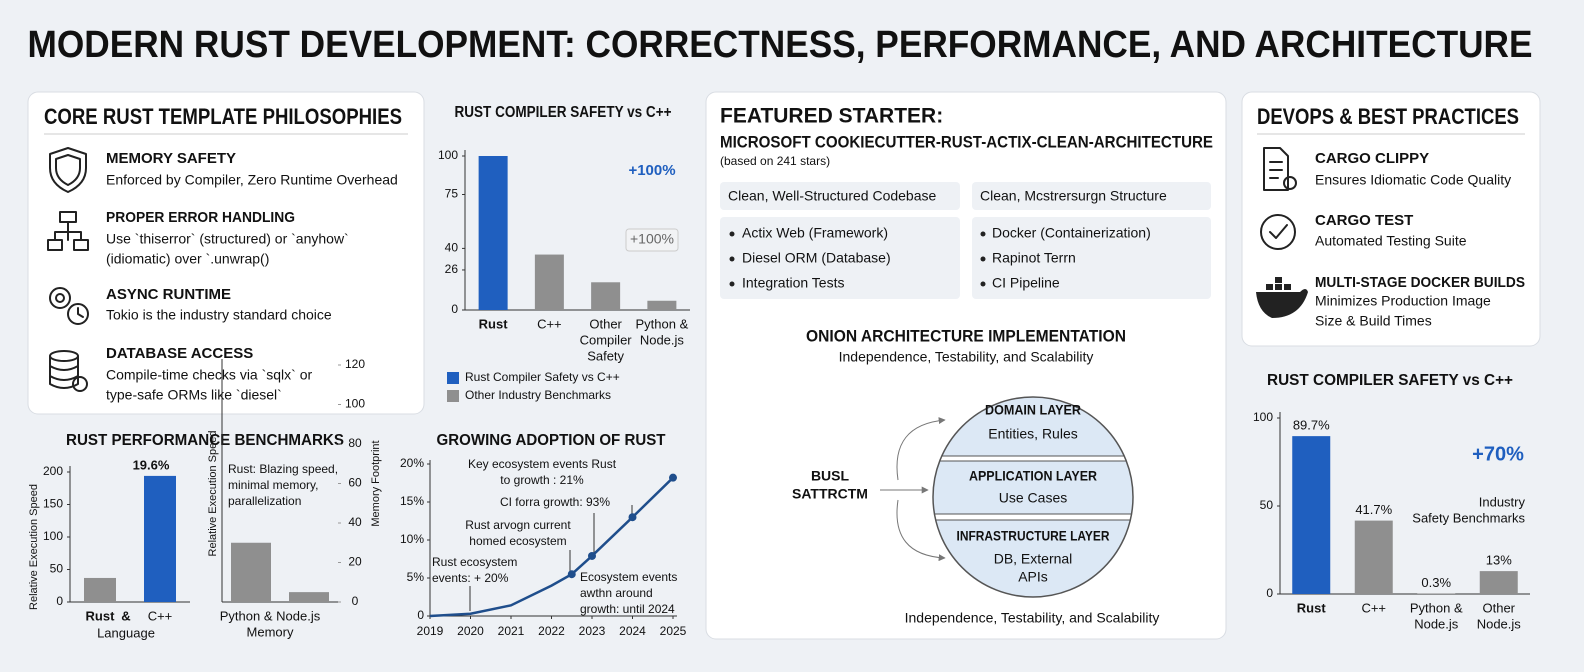 This screenshot has width=1584, height=672. I want to click on bullets, so click(857, 259).